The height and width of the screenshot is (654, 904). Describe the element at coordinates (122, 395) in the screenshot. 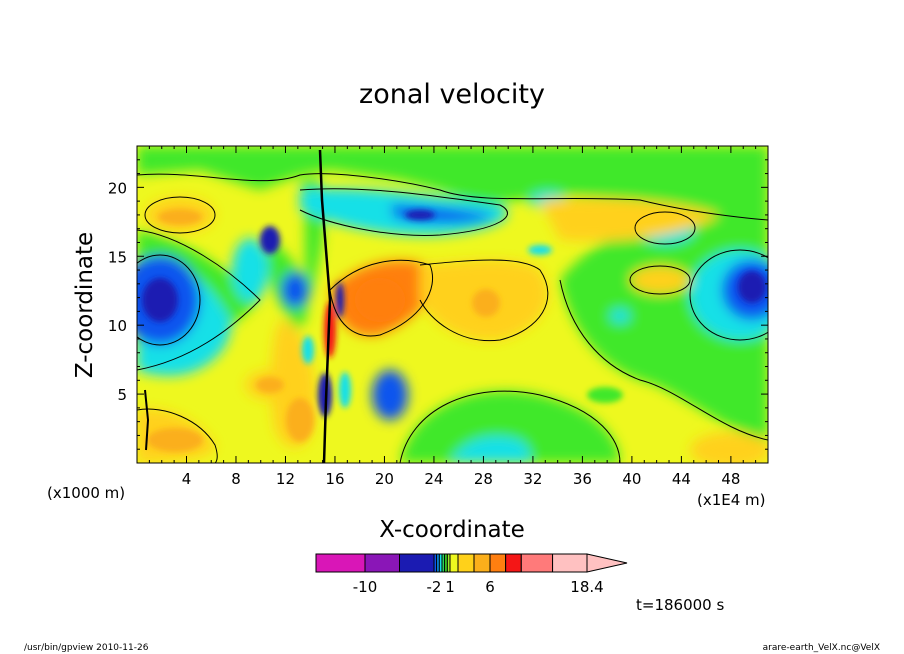

I see `y-tick-label-0: 5` at that location.